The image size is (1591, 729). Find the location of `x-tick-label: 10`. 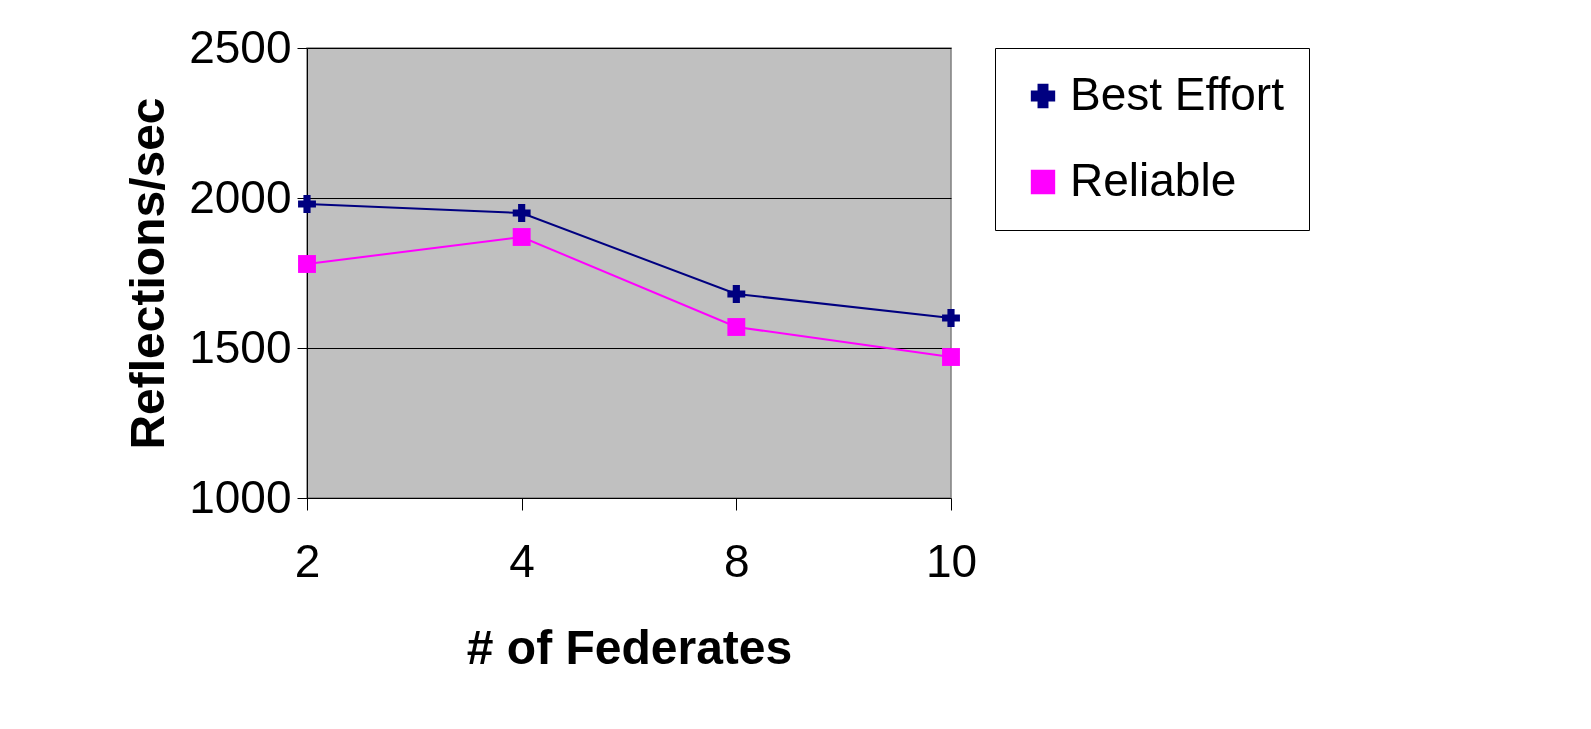

x-tick-label: 10 is located at coordinates (951, 560).